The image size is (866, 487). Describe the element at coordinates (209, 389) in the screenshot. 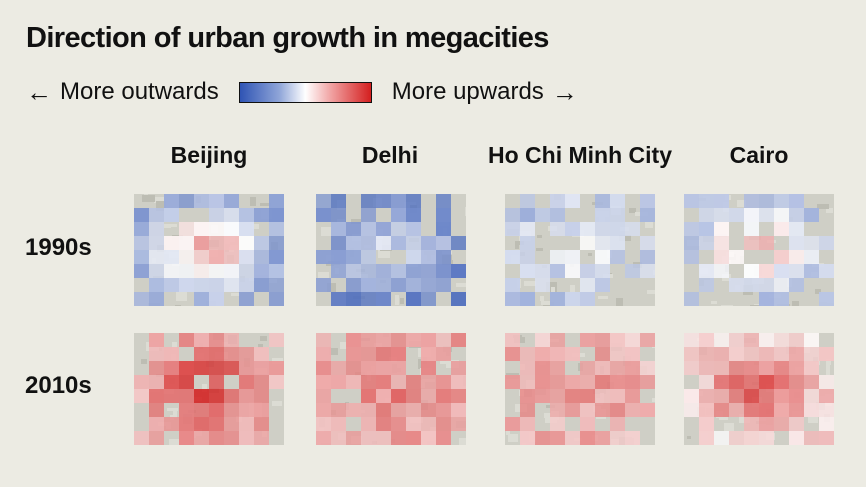

I see `map-beijing-2010s-grid` at that location.